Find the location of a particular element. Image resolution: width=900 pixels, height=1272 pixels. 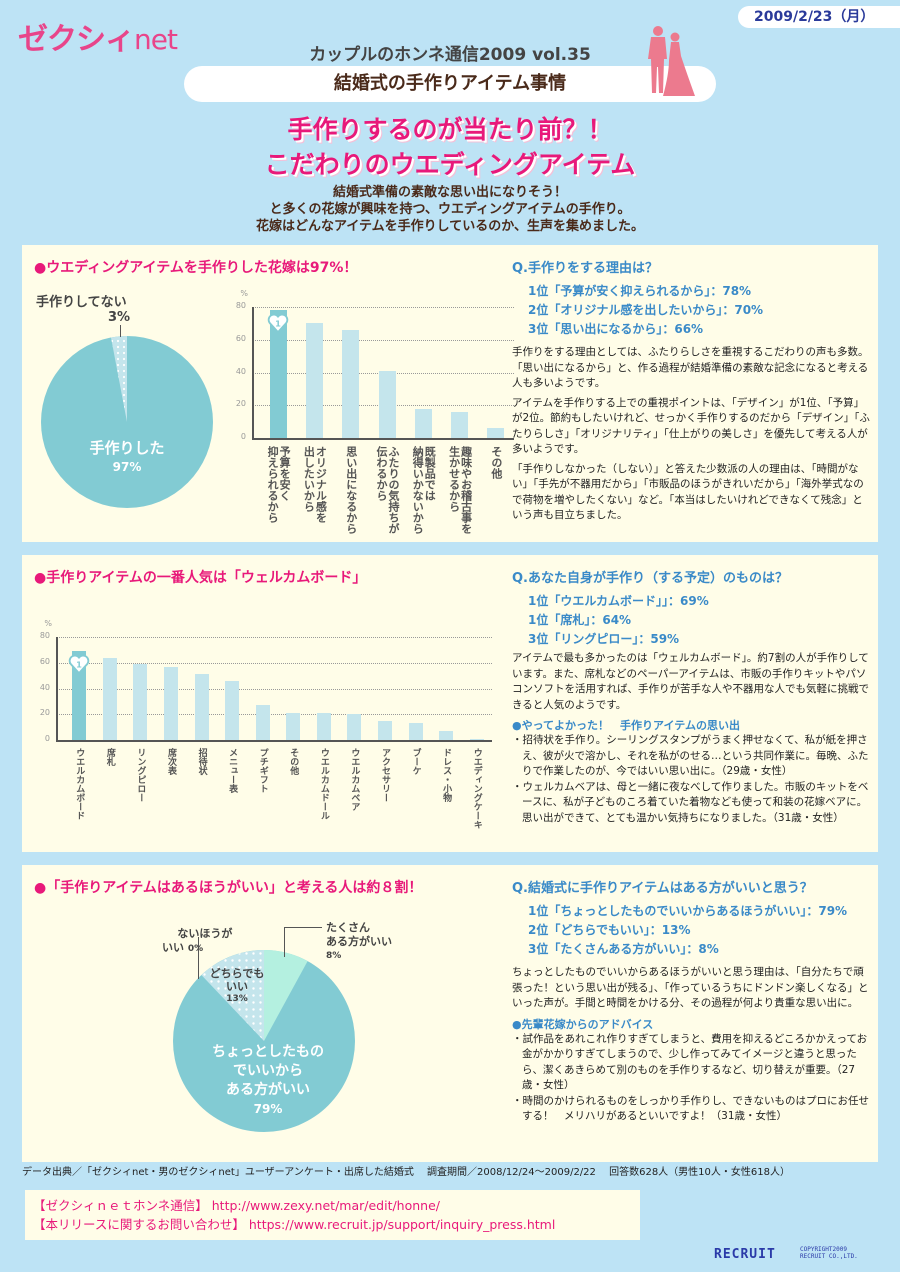

pie-slice-either is located at coordinates (232, 995).